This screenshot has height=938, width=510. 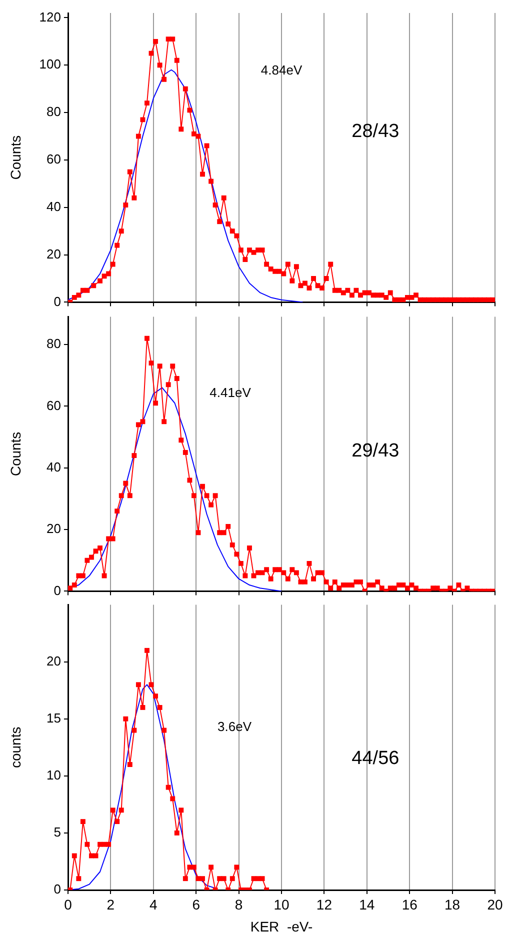 I want to click on y-tick-label: 120, so click(x=50, y=16).